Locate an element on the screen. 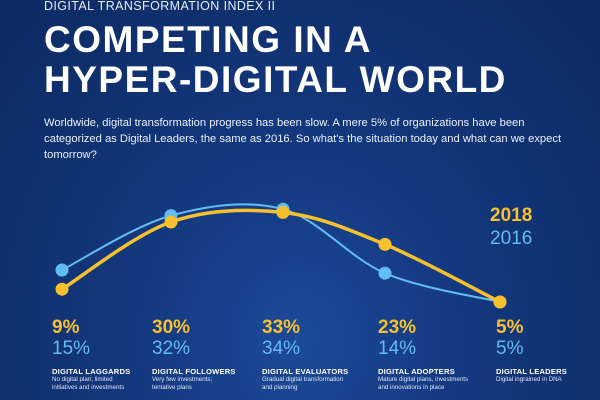 The height and width of the screenshot is (400, 600). headline-line-2: HYPER-DIGITAL WORLD is located at coordinates (275, 79).